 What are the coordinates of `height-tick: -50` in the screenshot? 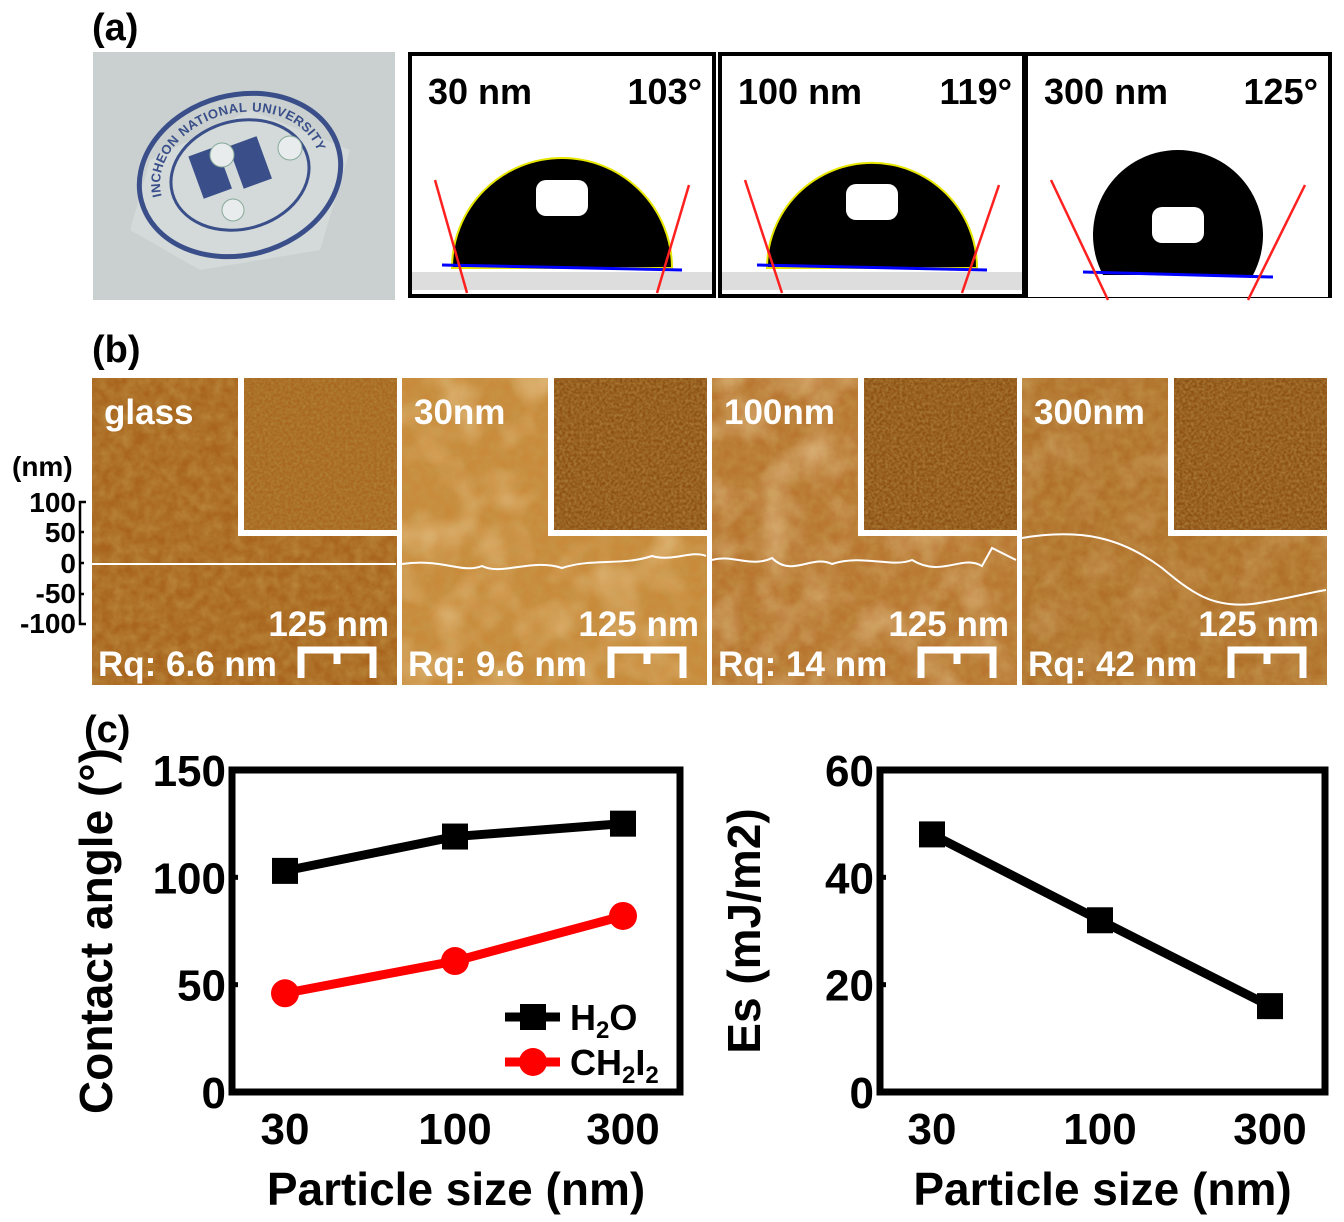 It's located at (56, 593).